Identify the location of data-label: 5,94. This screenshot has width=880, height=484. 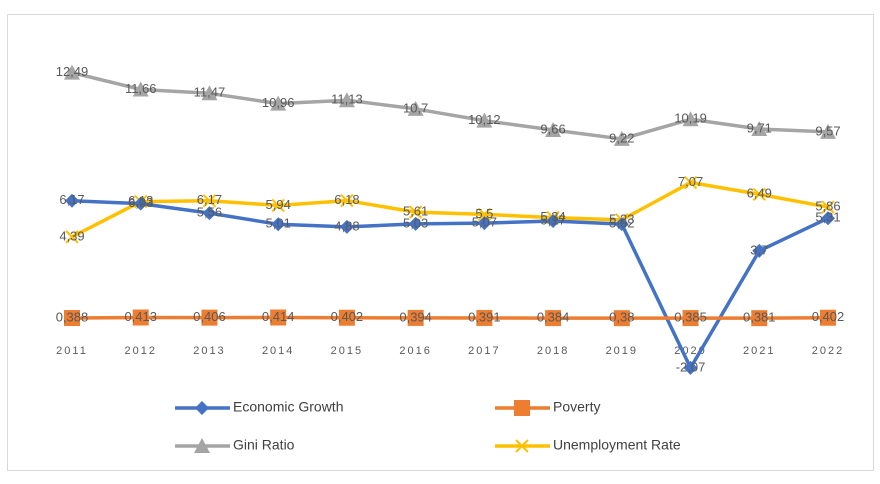
(278, 204).